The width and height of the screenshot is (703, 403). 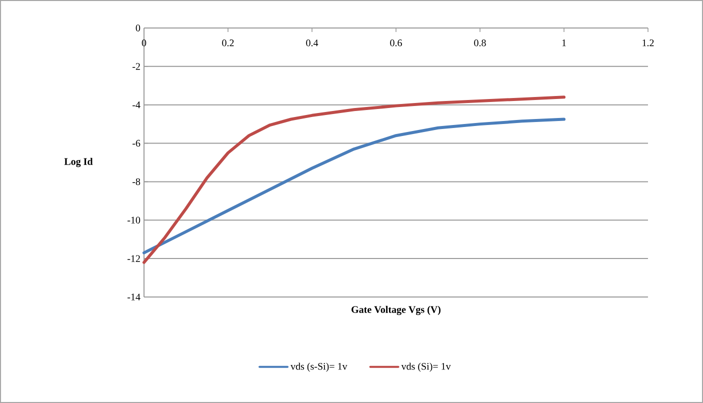 What do you see at coordinates (136, 105) in the screenshot?
I see `y-tick-label: -4` at bounding box center [136, 105].